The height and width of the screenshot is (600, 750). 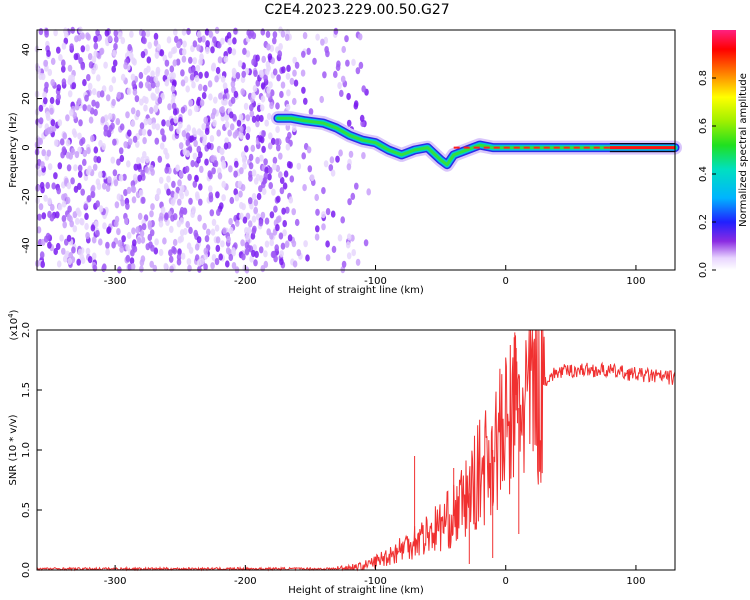 I want to click on x-tick-label: -300, so click(x=115, y=581).